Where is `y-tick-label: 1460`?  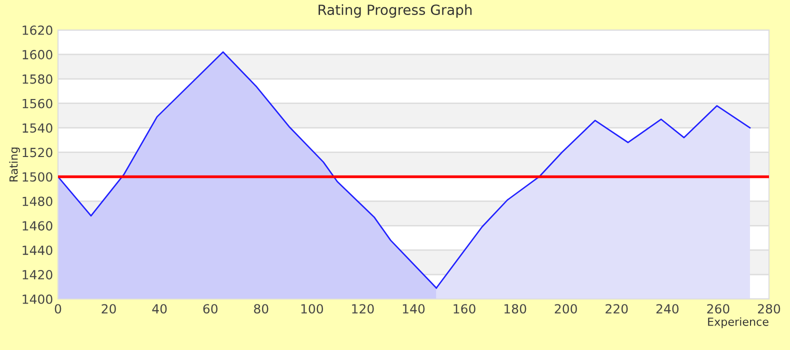
y-tick-label: 1460 is located at coordinates (37, 226).